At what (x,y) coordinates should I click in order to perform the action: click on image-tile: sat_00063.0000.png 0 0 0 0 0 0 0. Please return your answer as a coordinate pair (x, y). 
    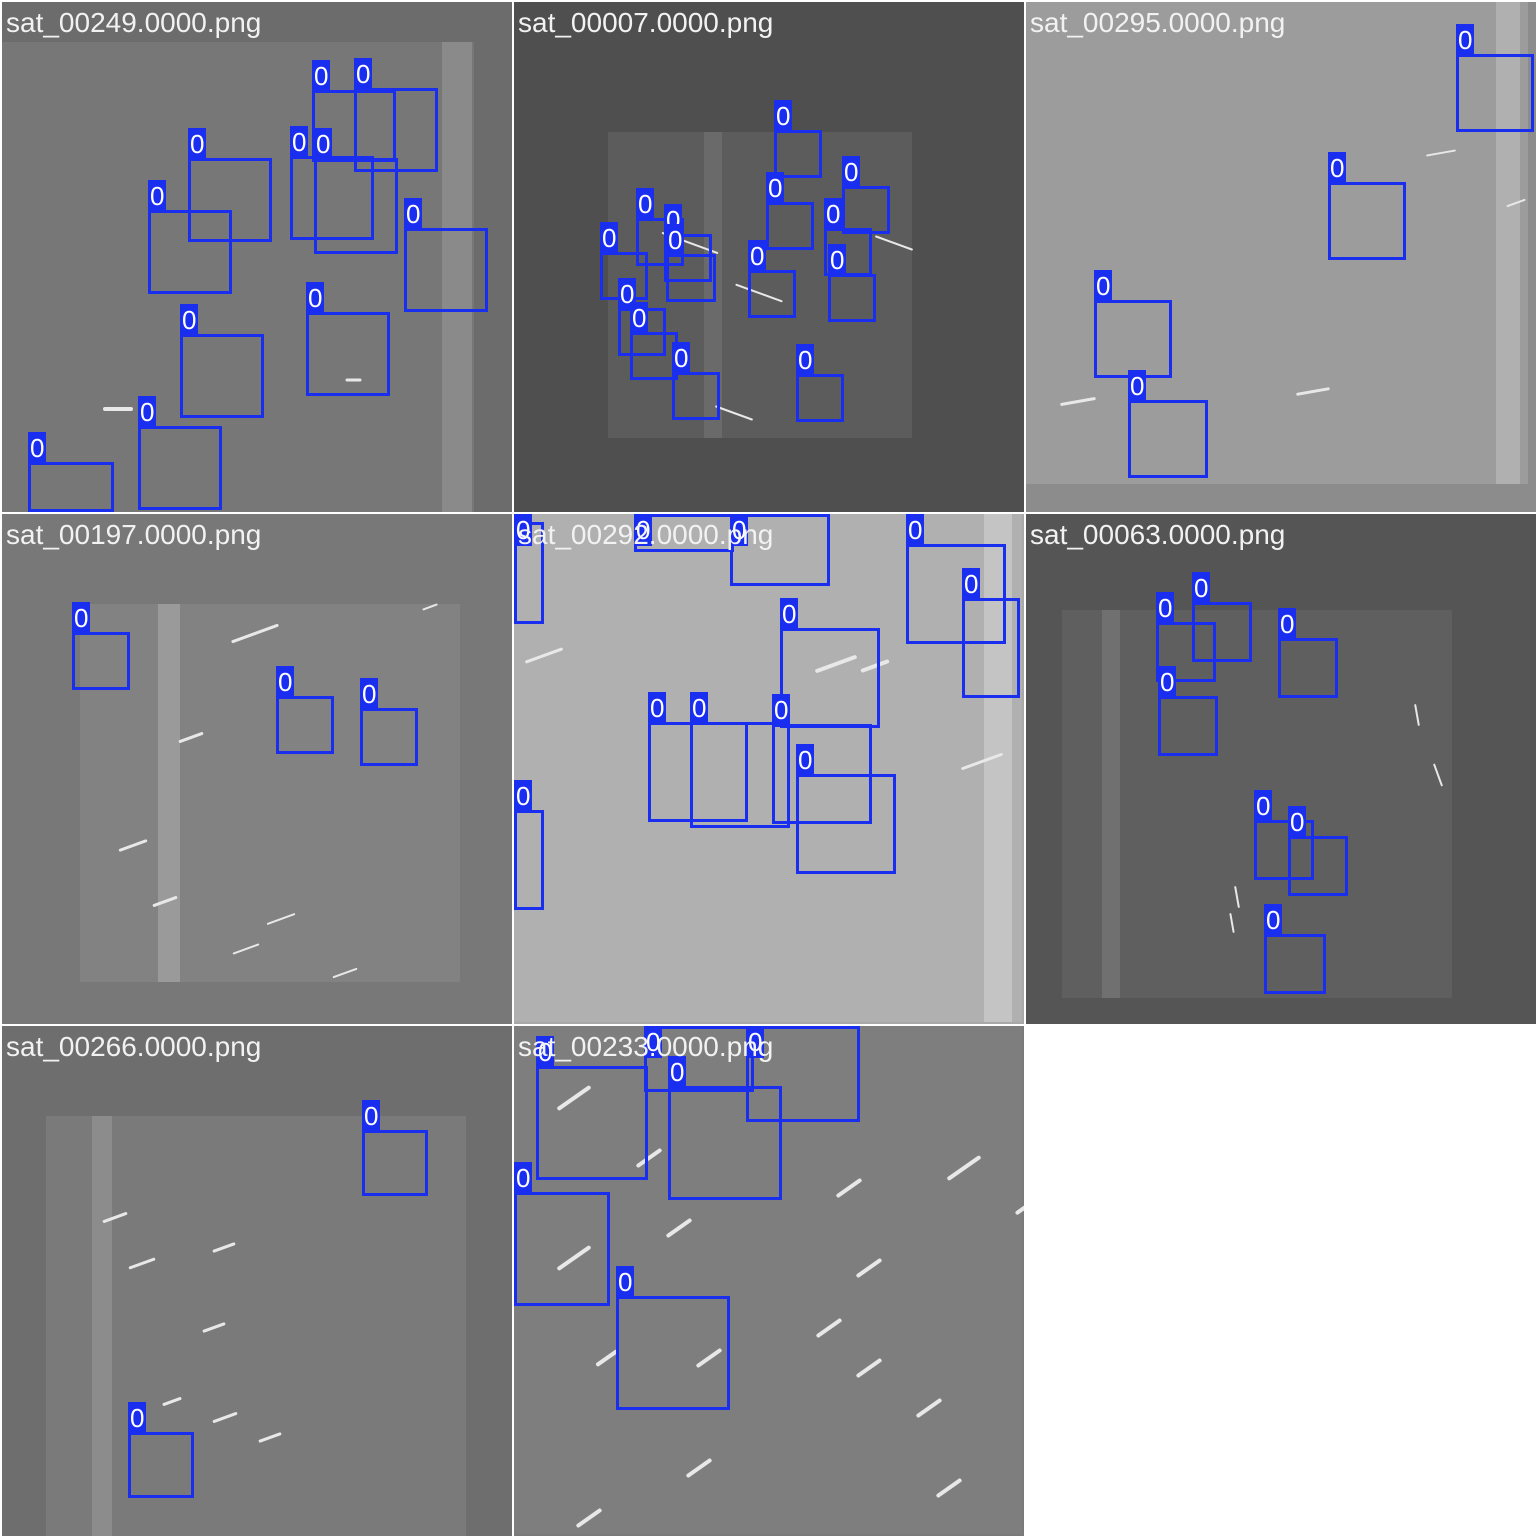
    Looking at the image, I should click on (1281, 769).